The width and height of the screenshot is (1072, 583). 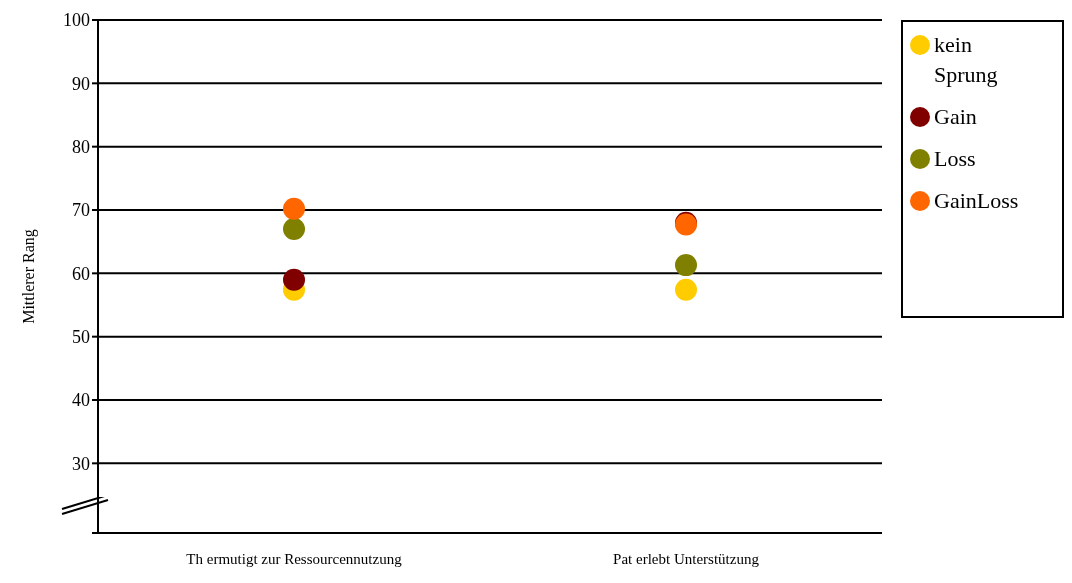 What do you see at coordinates (294, 558) in the screenshot?
I see `x-tick-label: Th ermutigt zur Ressourcennutzung` at bounding box center [294, 558].